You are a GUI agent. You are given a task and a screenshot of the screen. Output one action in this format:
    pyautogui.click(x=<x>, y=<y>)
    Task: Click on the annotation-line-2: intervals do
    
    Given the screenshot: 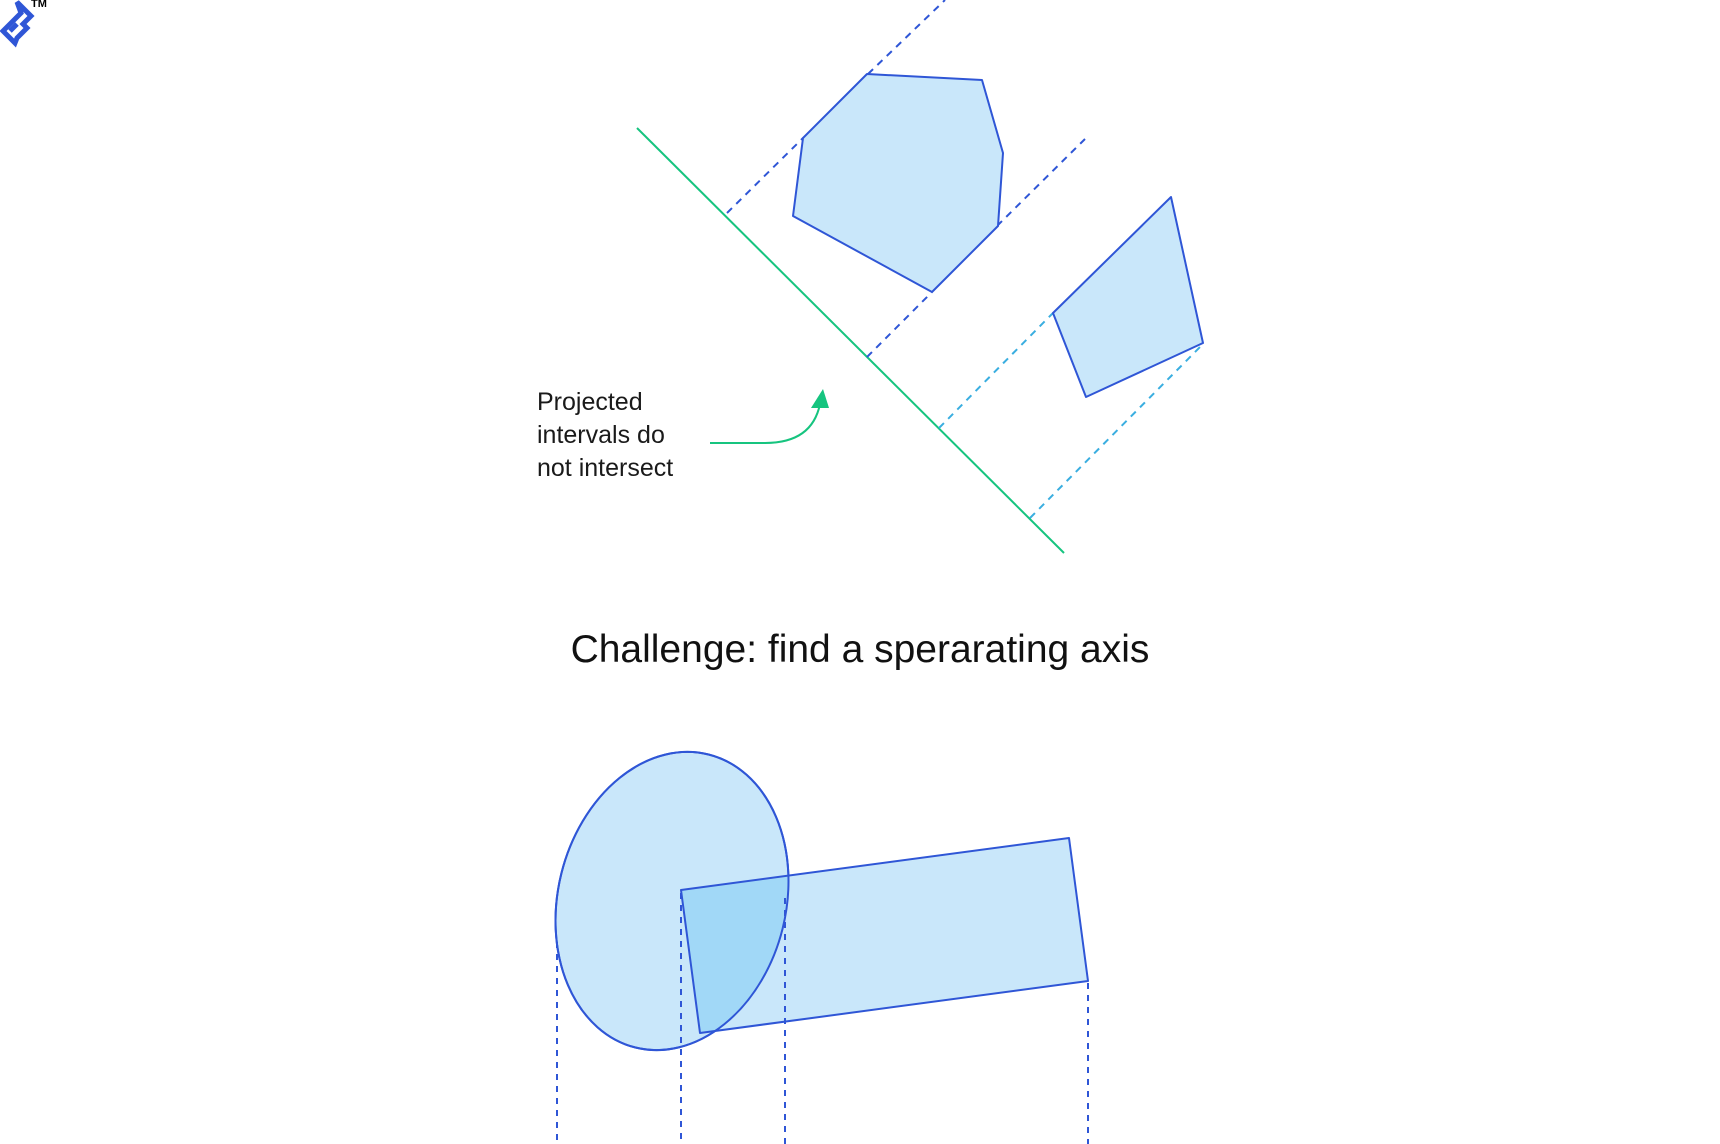 What is the action you would take?
    pyautogui.click(x=601, y=435)
    